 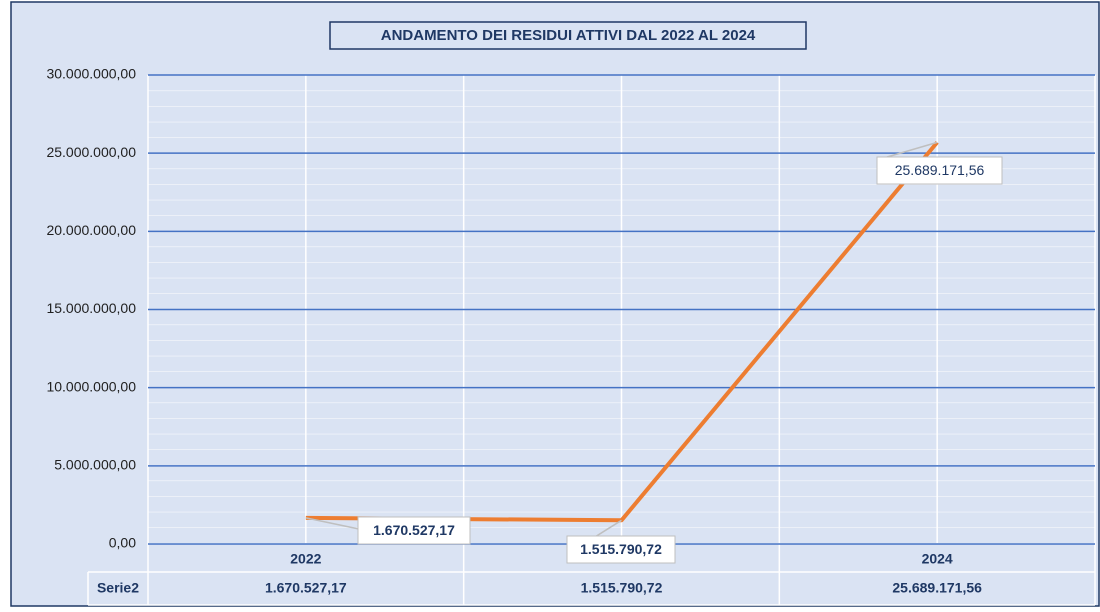 I want to click on x-tick-label: 2024, so click(x=937, y=559).